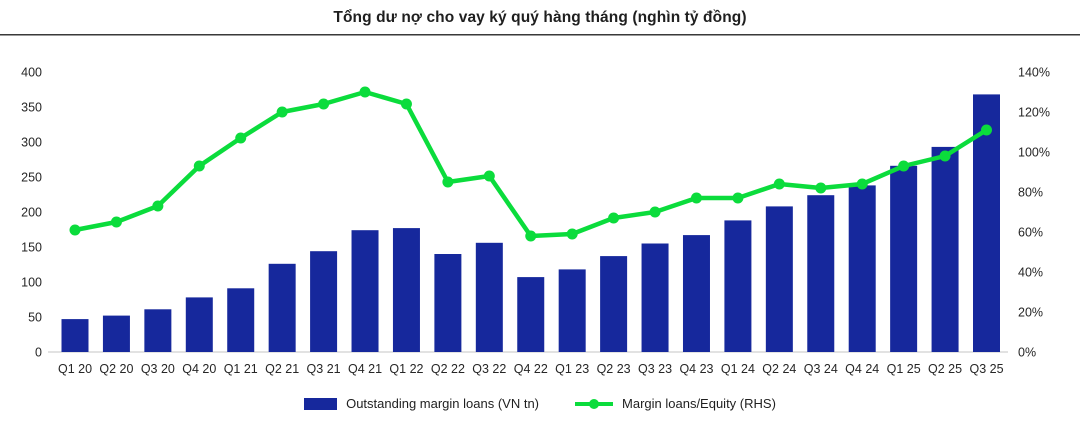  Describe the element at coordinates (324, 369) in the screenshot. I see `x-axis-label: Q3 21` at that location.